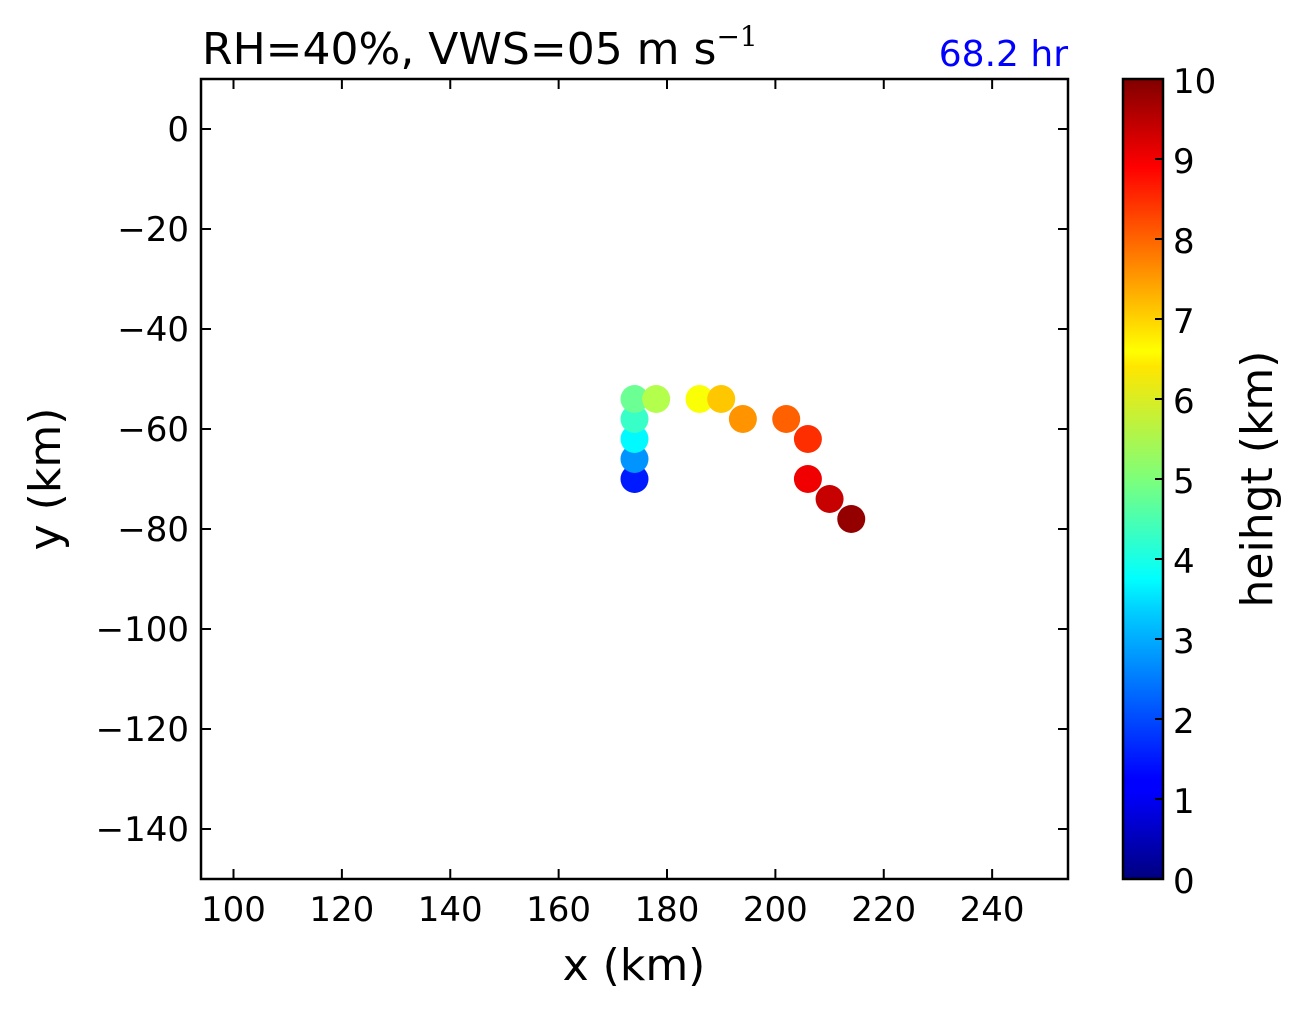  I want to click on chart-title-superscript: −1, so click(736, 36).